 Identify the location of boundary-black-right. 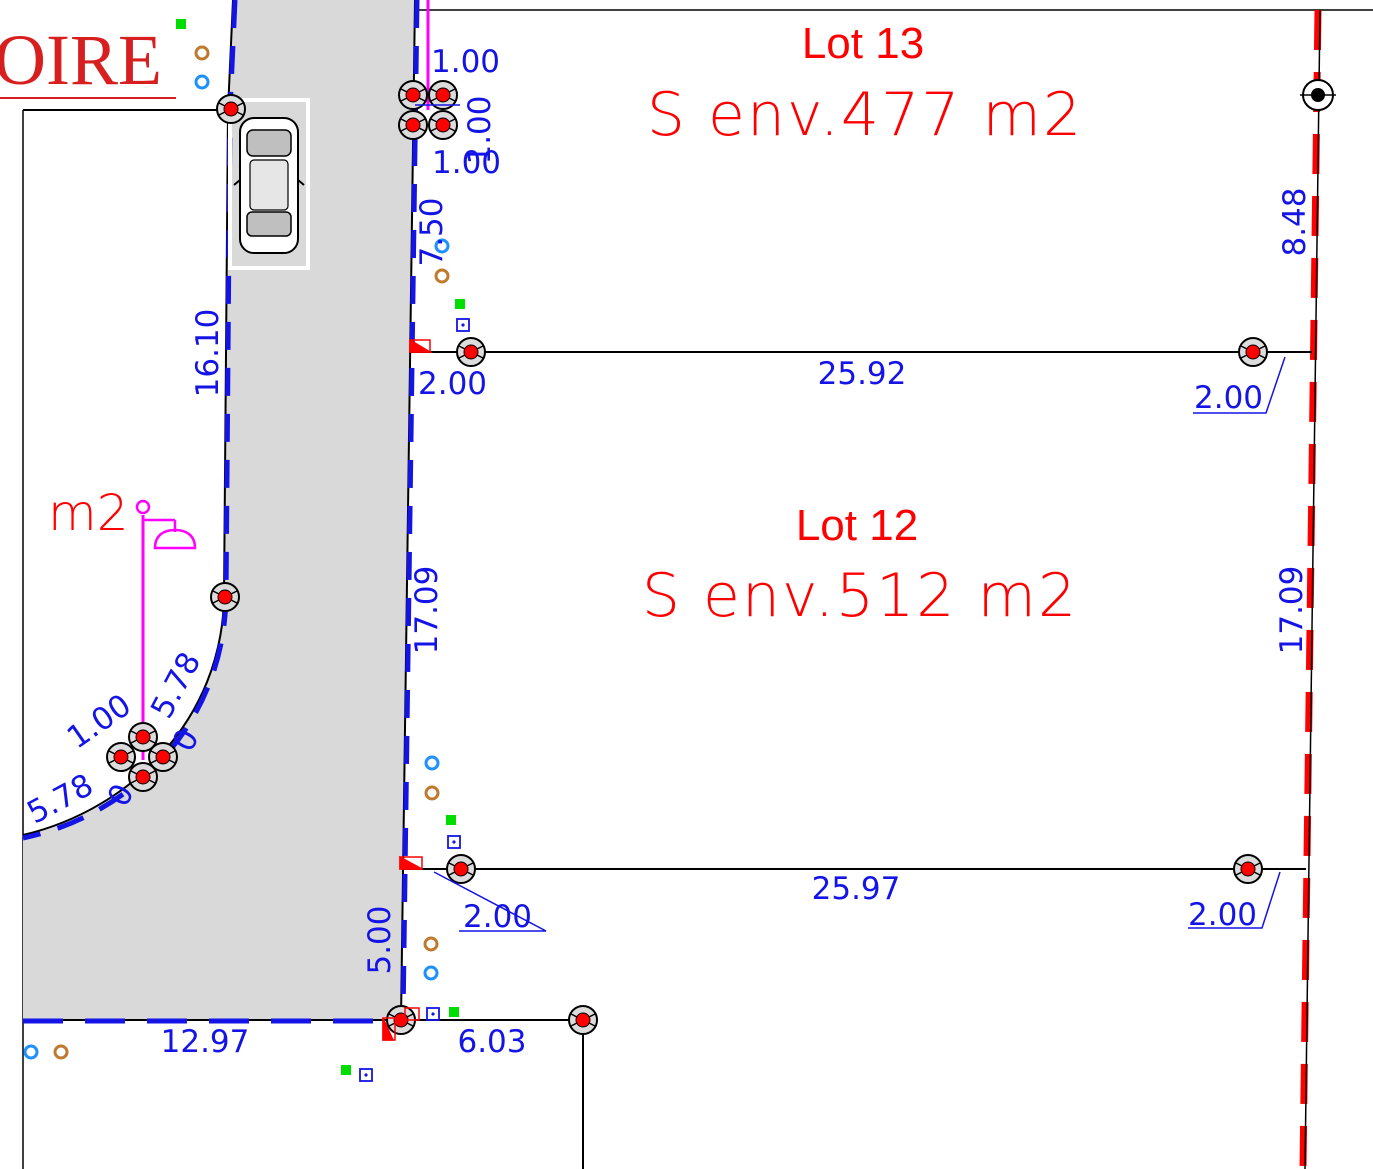
(1312, 589).